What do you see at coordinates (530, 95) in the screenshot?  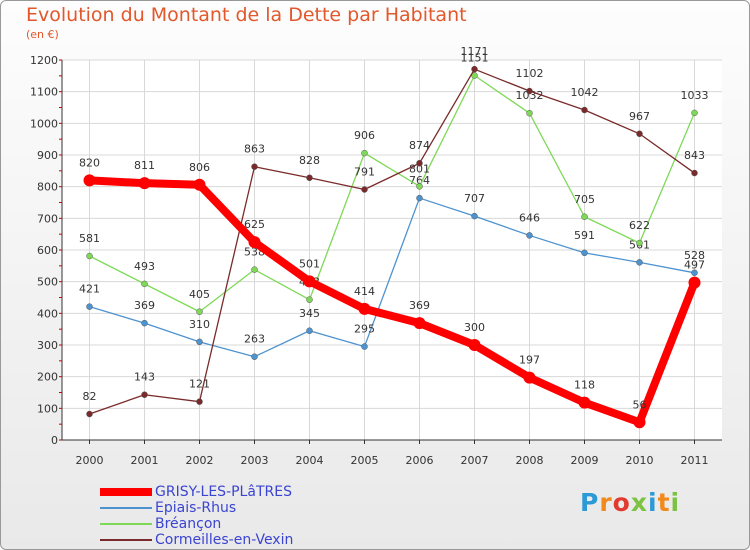 I see `data-label-2: 1032` at bounding box center [530, 95].